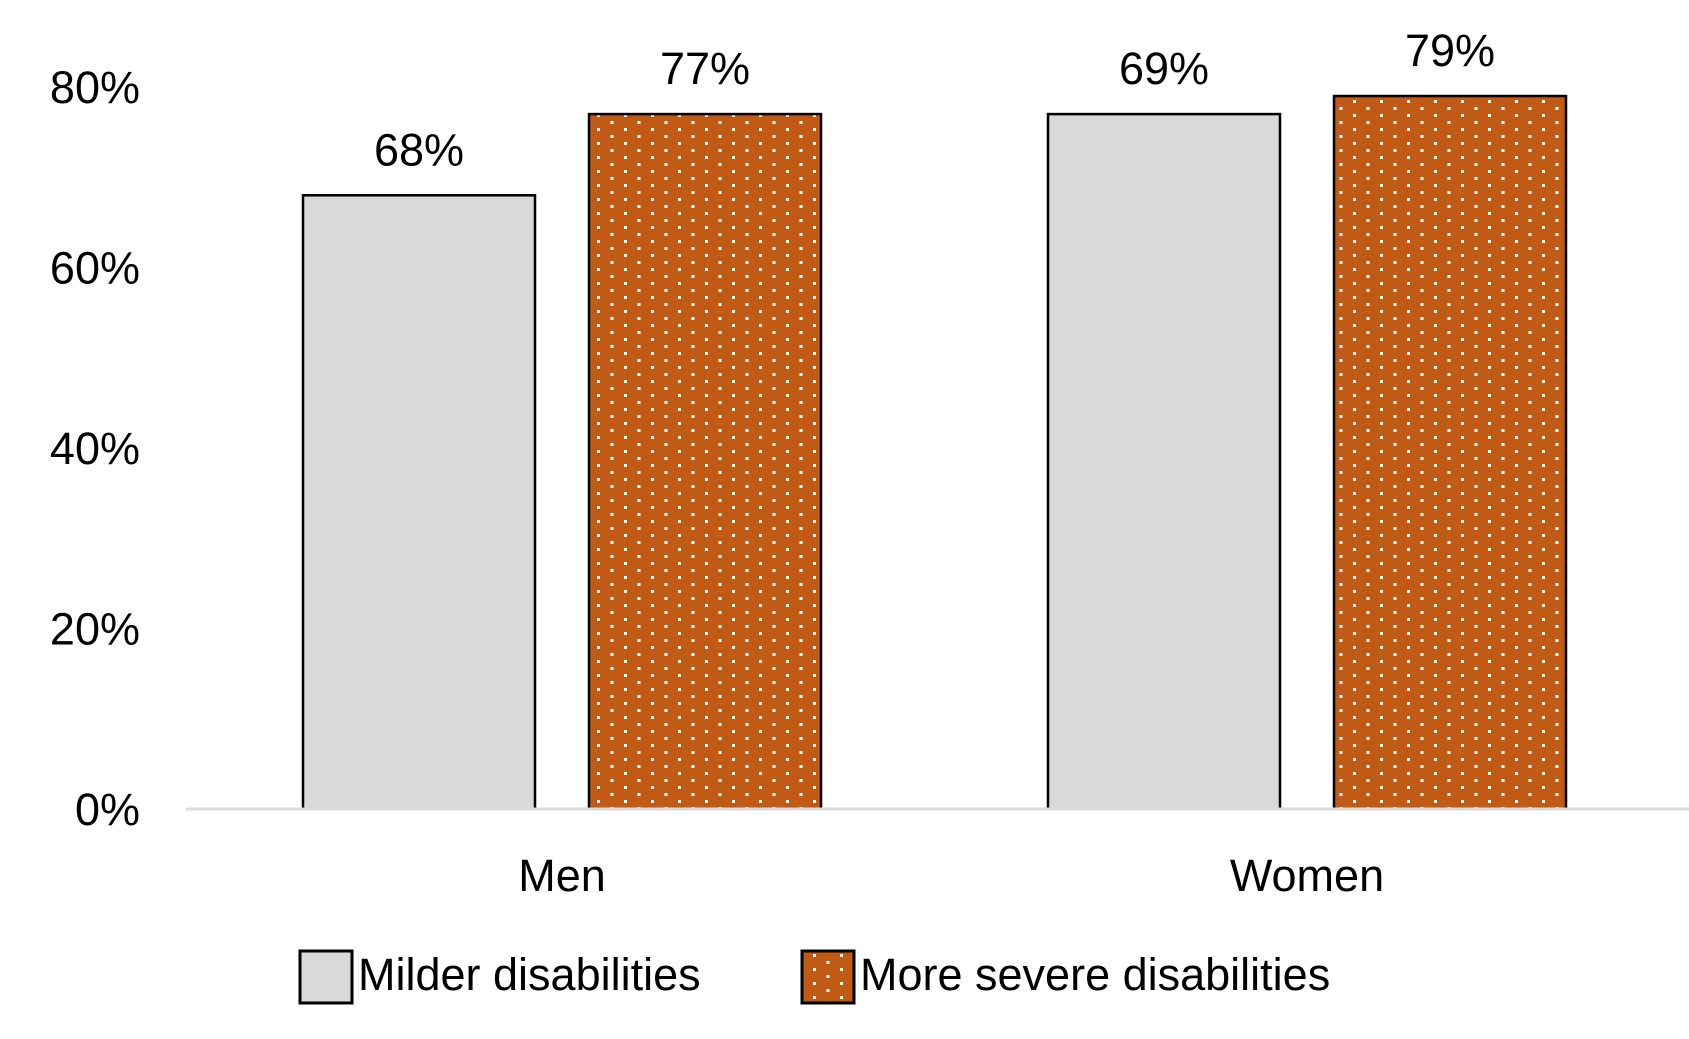 This screenshot has height=1039, width=1689. Describe the element at coordinates (95, 268) in the screenshot. I see `y-tick-label: 60%` at that location.